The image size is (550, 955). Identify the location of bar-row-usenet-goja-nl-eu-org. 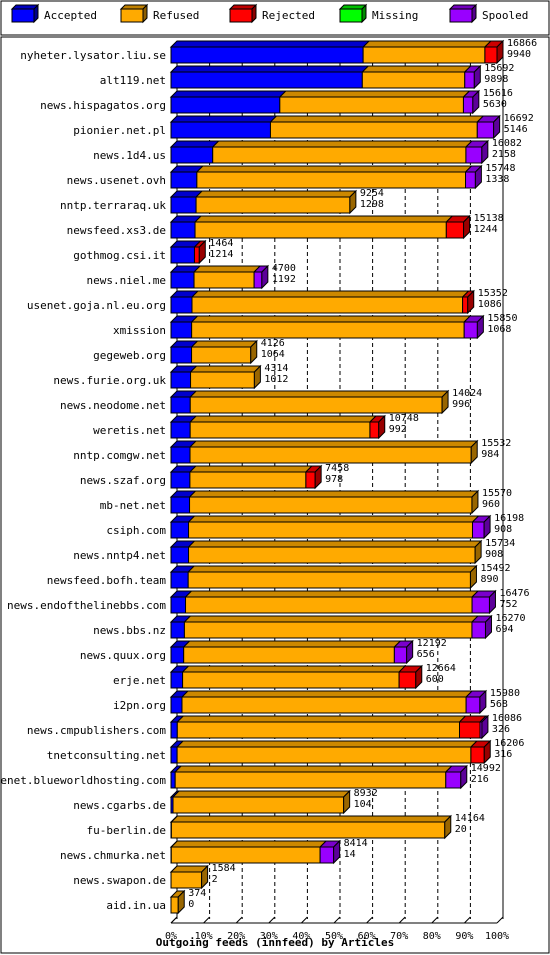
(322, 302).